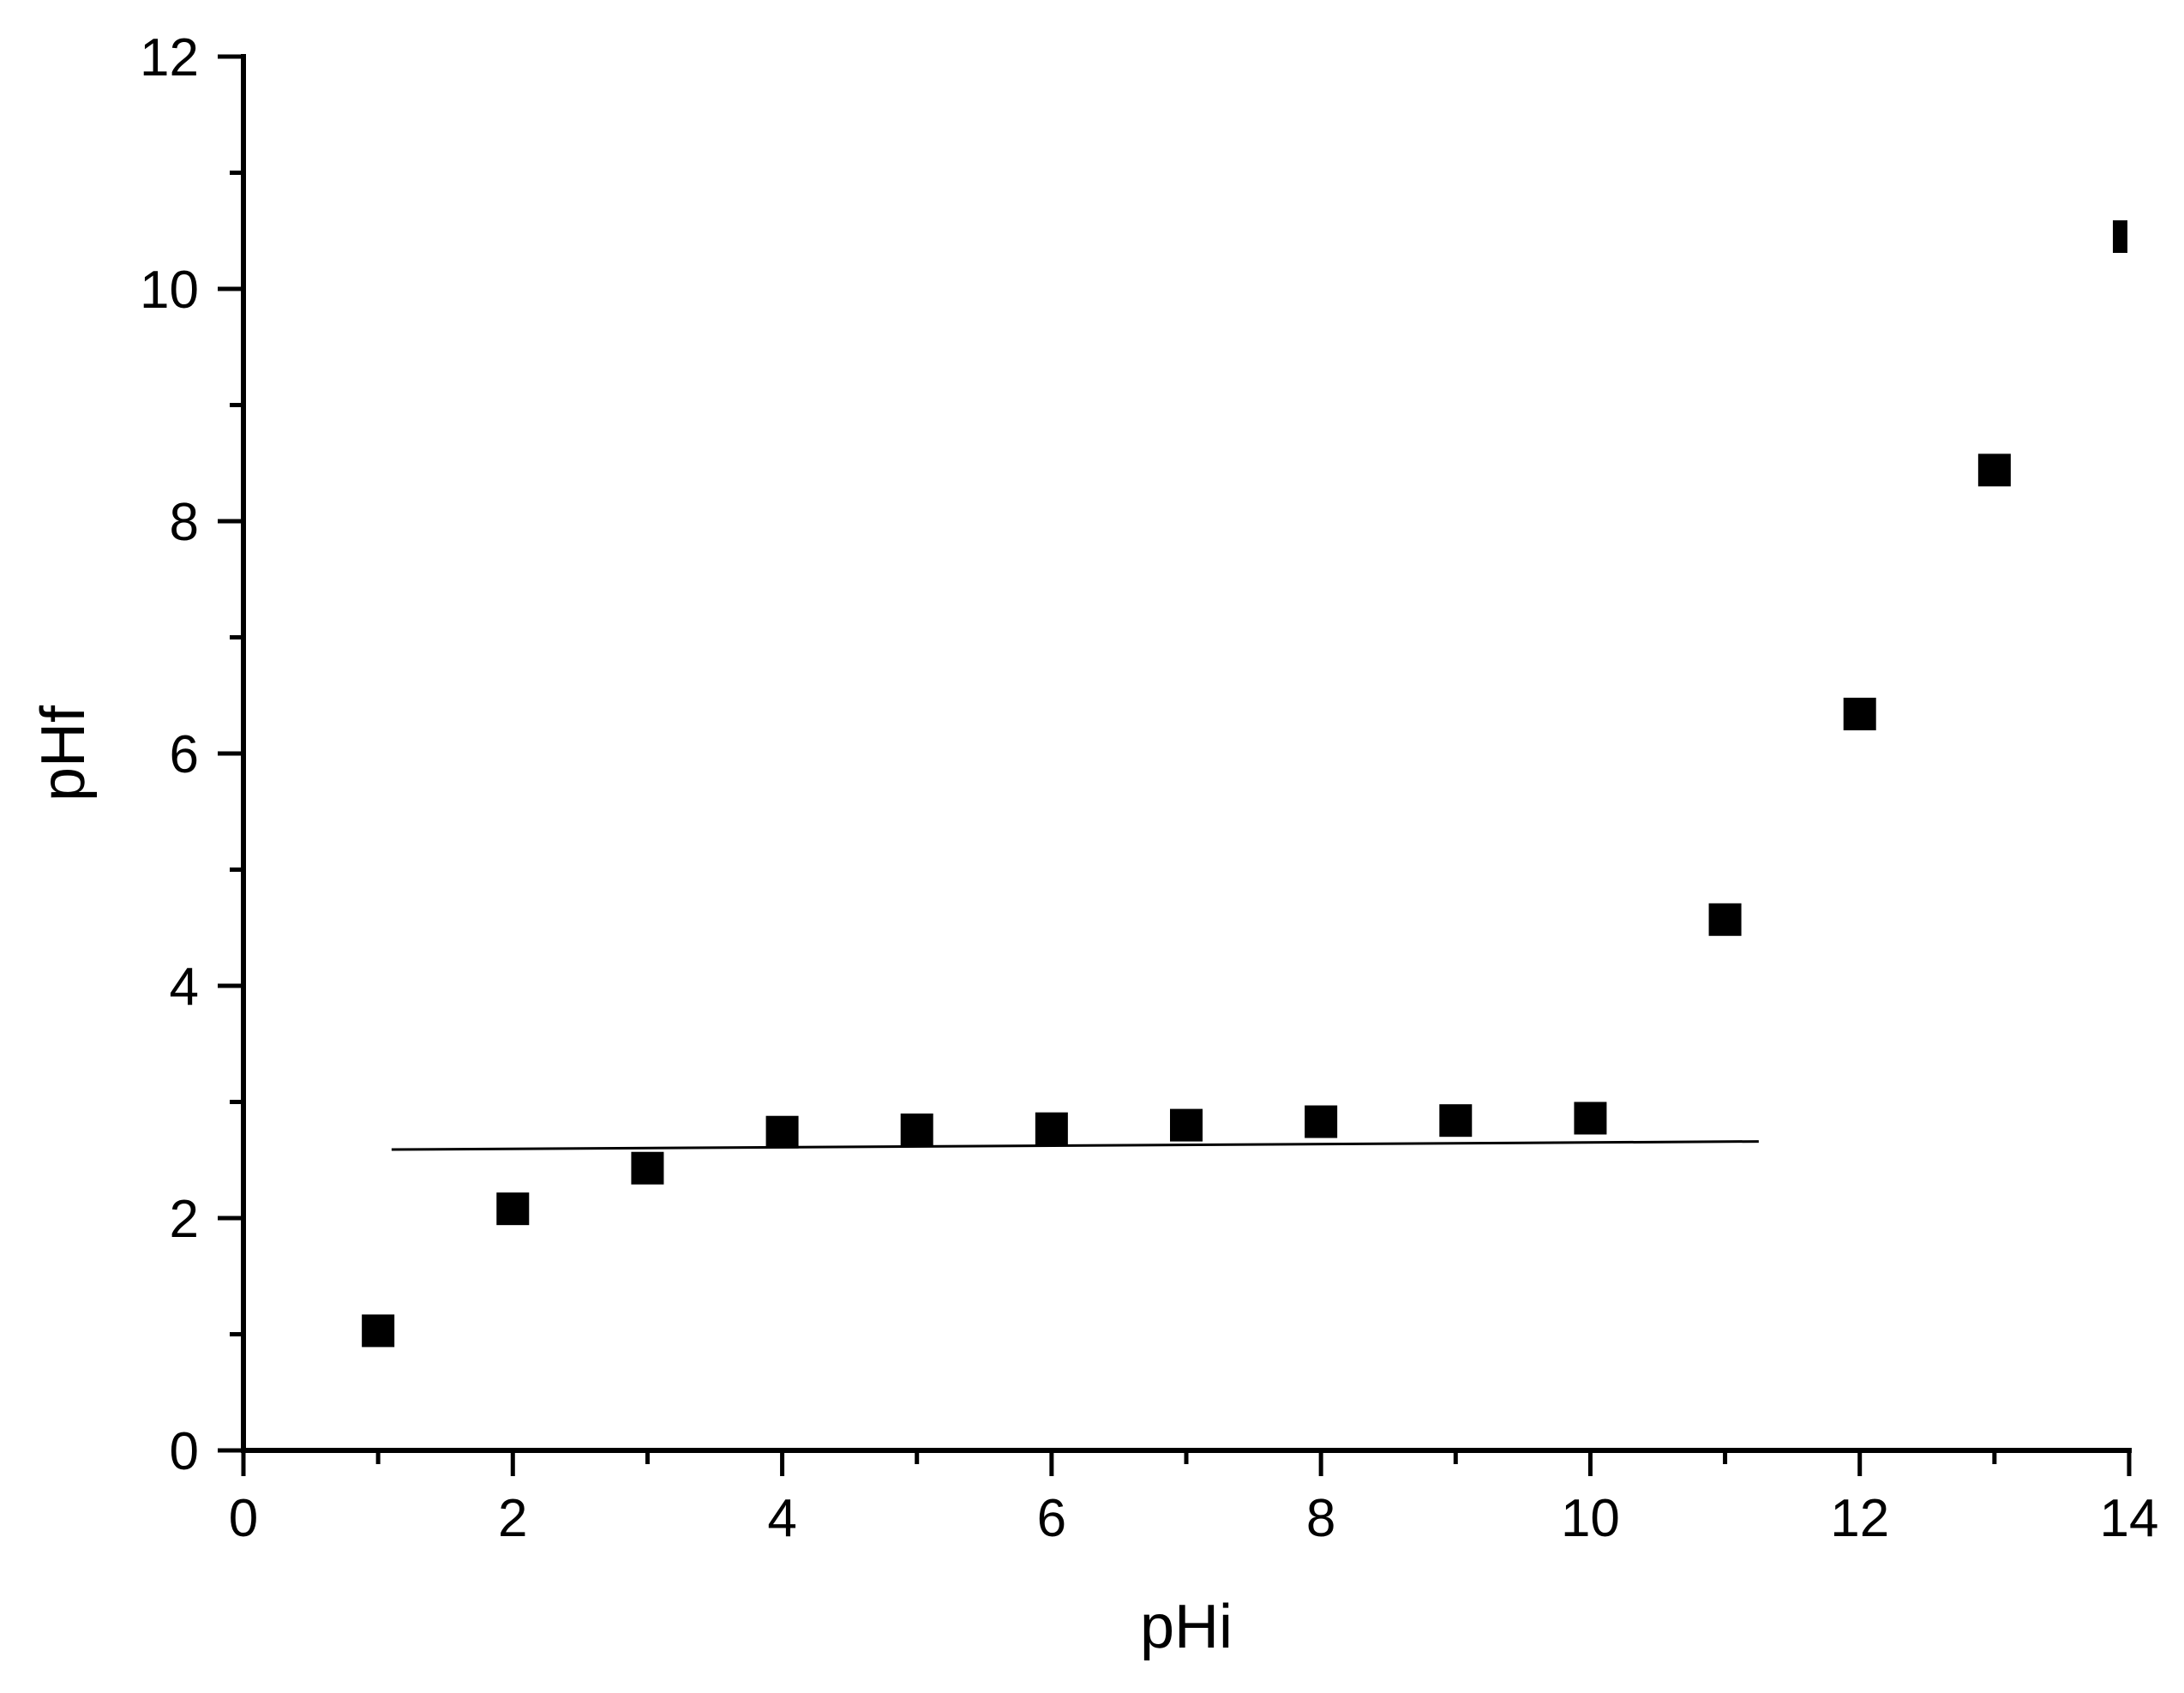 The width and height of the screenshot is (2184, 1693). I want to click on y-tick-label: 0, so click(184, 1451).